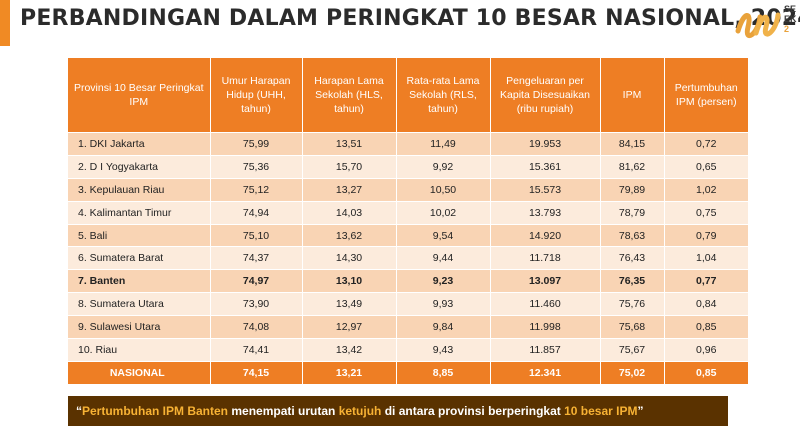 The image size is (800, 445). What do you see at coordinates (790, 19) in the screenshot?
I see `logo-text: SE EK 2` at bounding box center [790, 19].